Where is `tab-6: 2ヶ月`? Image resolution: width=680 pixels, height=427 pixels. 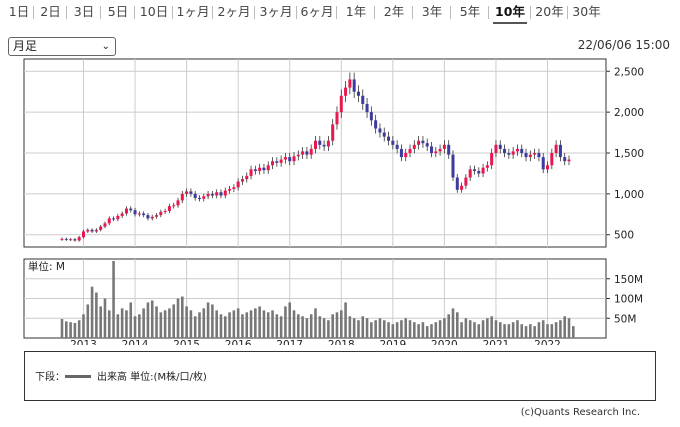 tab-6: 2ヶ月 is located at coordinates (234, 11).